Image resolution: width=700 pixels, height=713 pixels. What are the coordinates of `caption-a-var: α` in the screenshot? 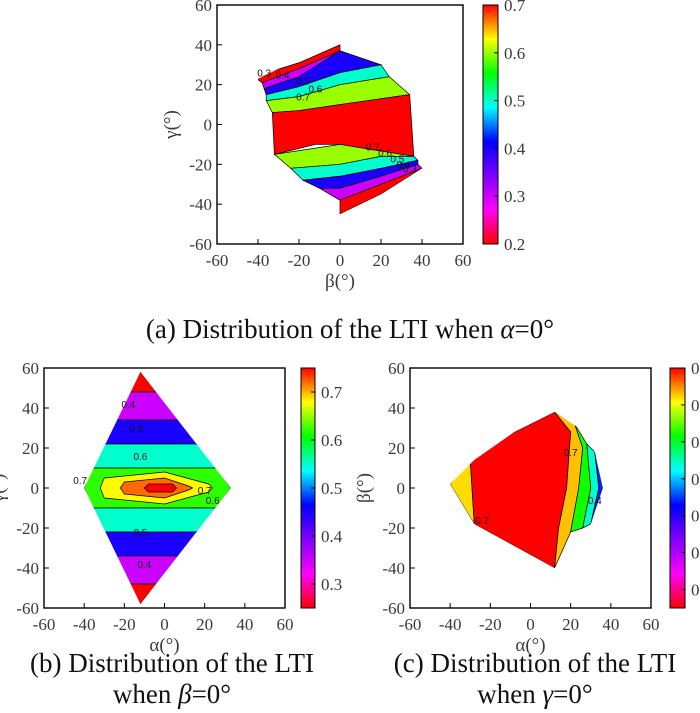 It's located at (507, 329).